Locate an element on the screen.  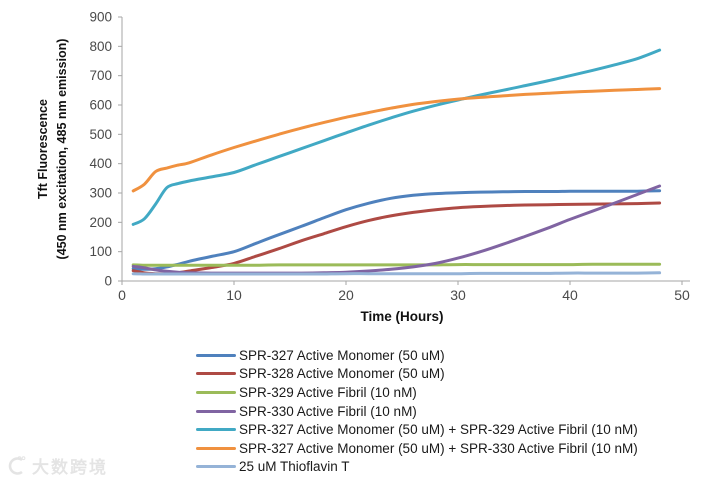
legend-item-1: SPR-328 Active Monomer (50 uM) is located at coordinates (417, 374).